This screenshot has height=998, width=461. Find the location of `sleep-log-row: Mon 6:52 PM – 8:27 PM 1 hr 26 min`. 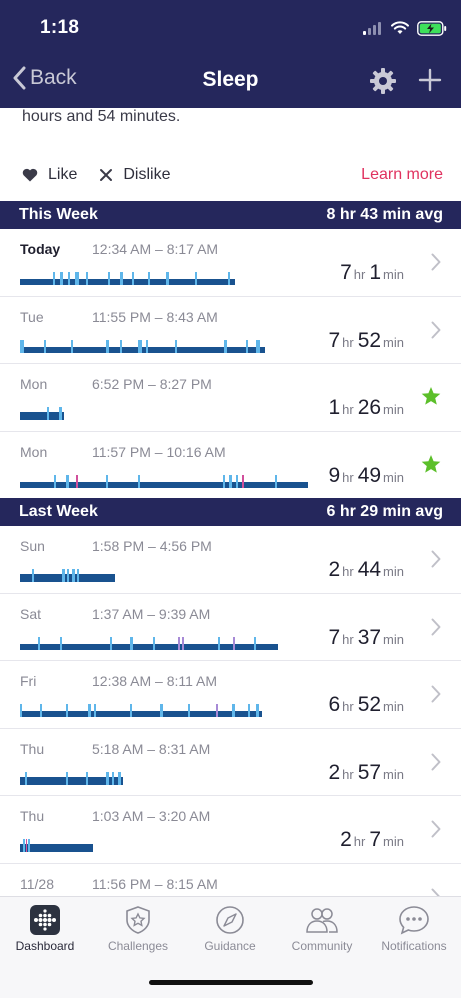

sleep-log-row: Mon 6:52 PM – 8:27 PM 1 hr 26 min is located at coordinates (230, 398).